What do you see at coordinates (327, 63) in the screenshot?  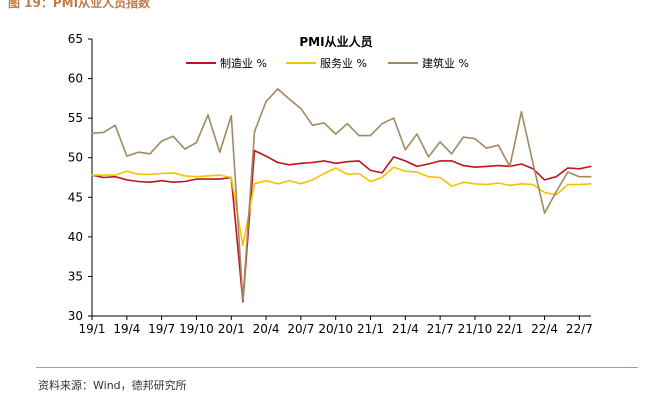 I see `chart-legend: 制造业 % 服务业 % 建筑业 %` at bounding box center [327, 63].